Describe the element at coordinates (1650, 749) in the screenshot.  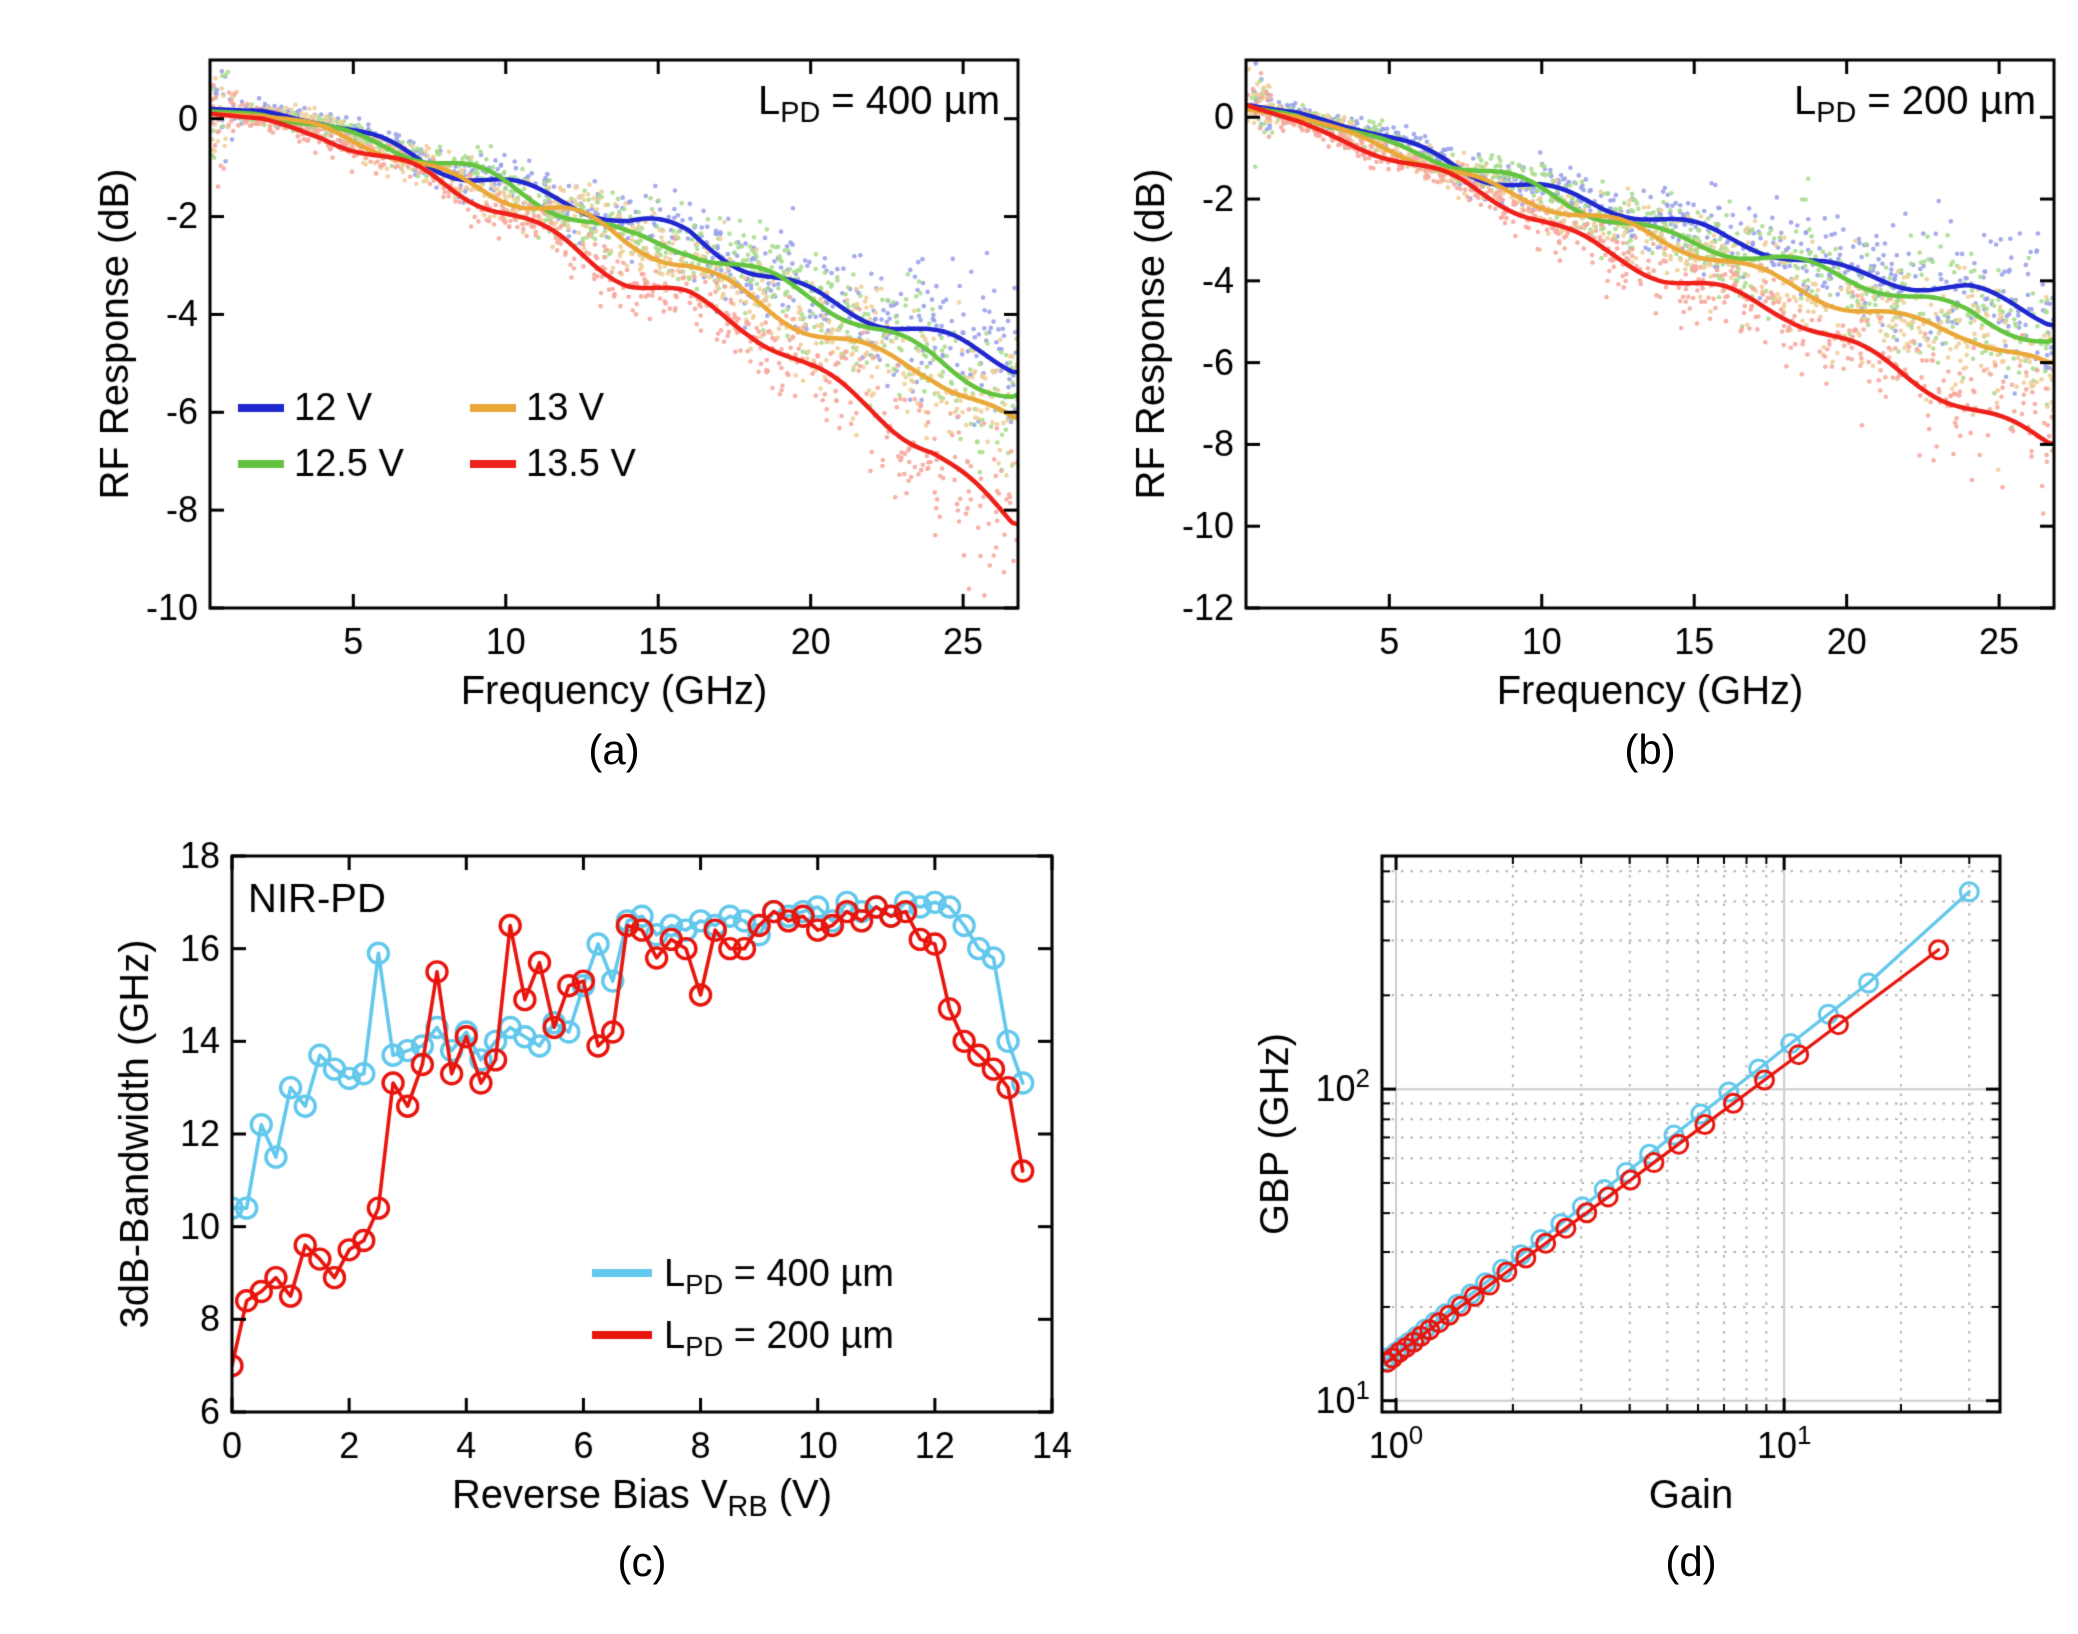
I see `panel-b-caption: (b)` at that location.